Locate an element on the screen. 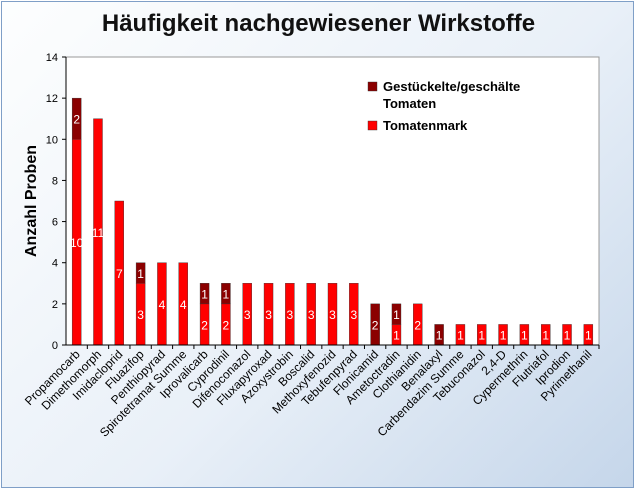 This screenshot has width=637, height=491. chart-title: Häufigkeit nachgewiesener Wirkstoffe is located at coordinates (318, 23).